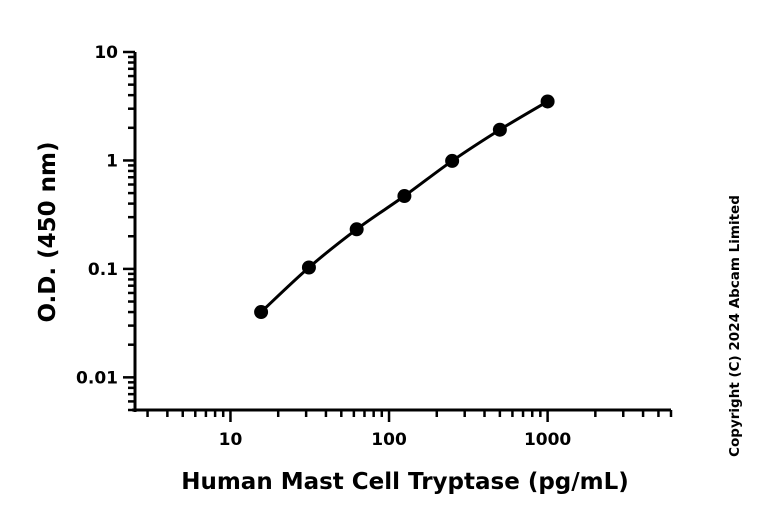 This screenshot has width=768, height=518. What do you see at coordinates (97, 378) in the screenshot?
I see `y-tick-label: 0.01` at bounding box center [97, 378].